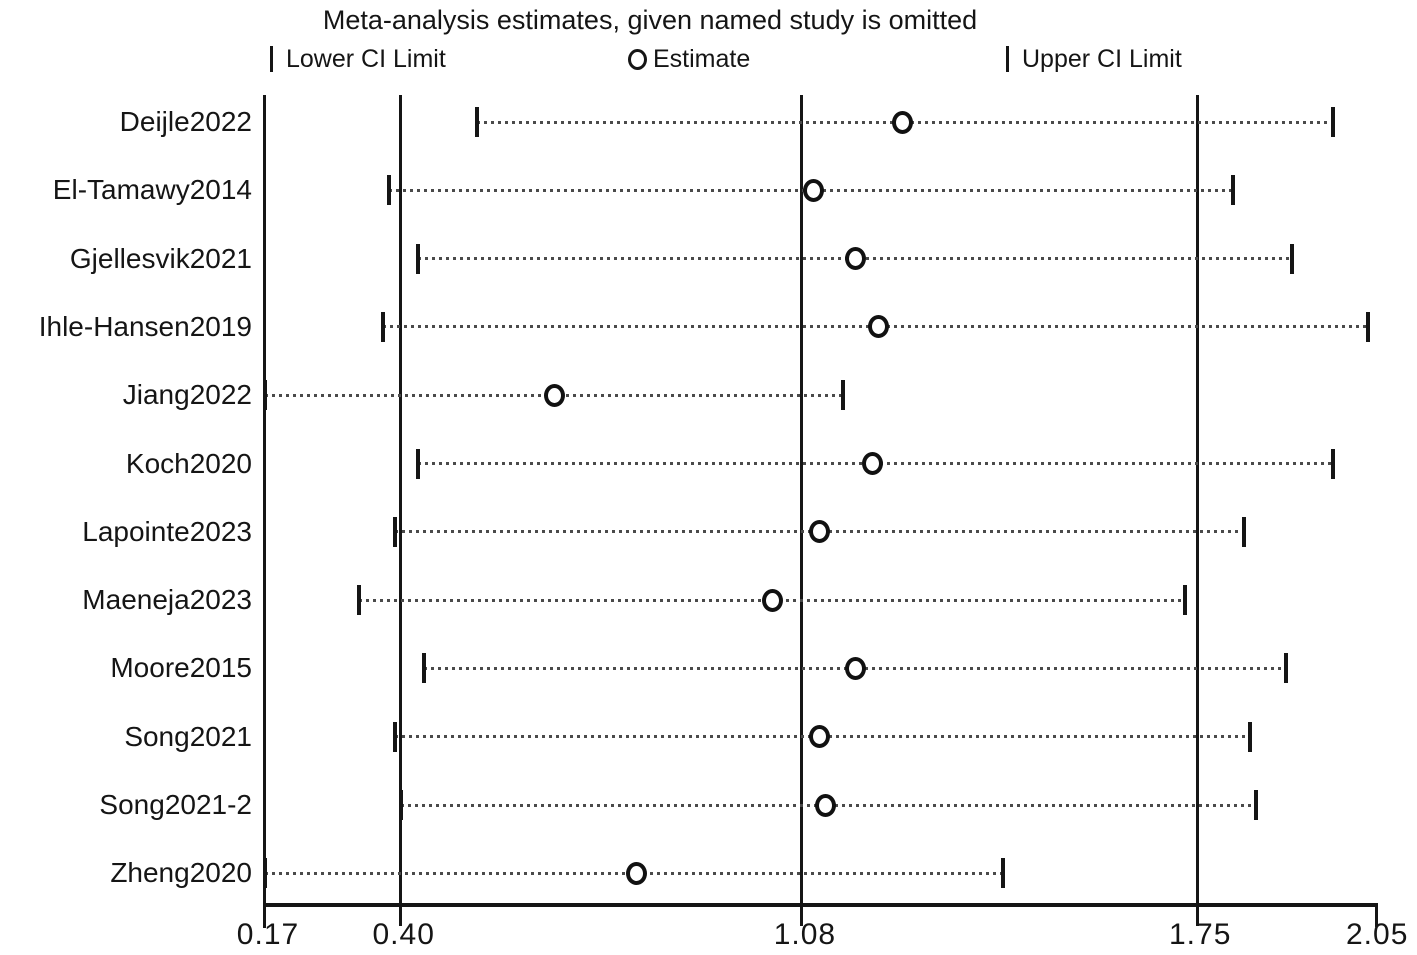  I want to click on legend-upper-ci: Upper CI Limit, so click(1094, 59).